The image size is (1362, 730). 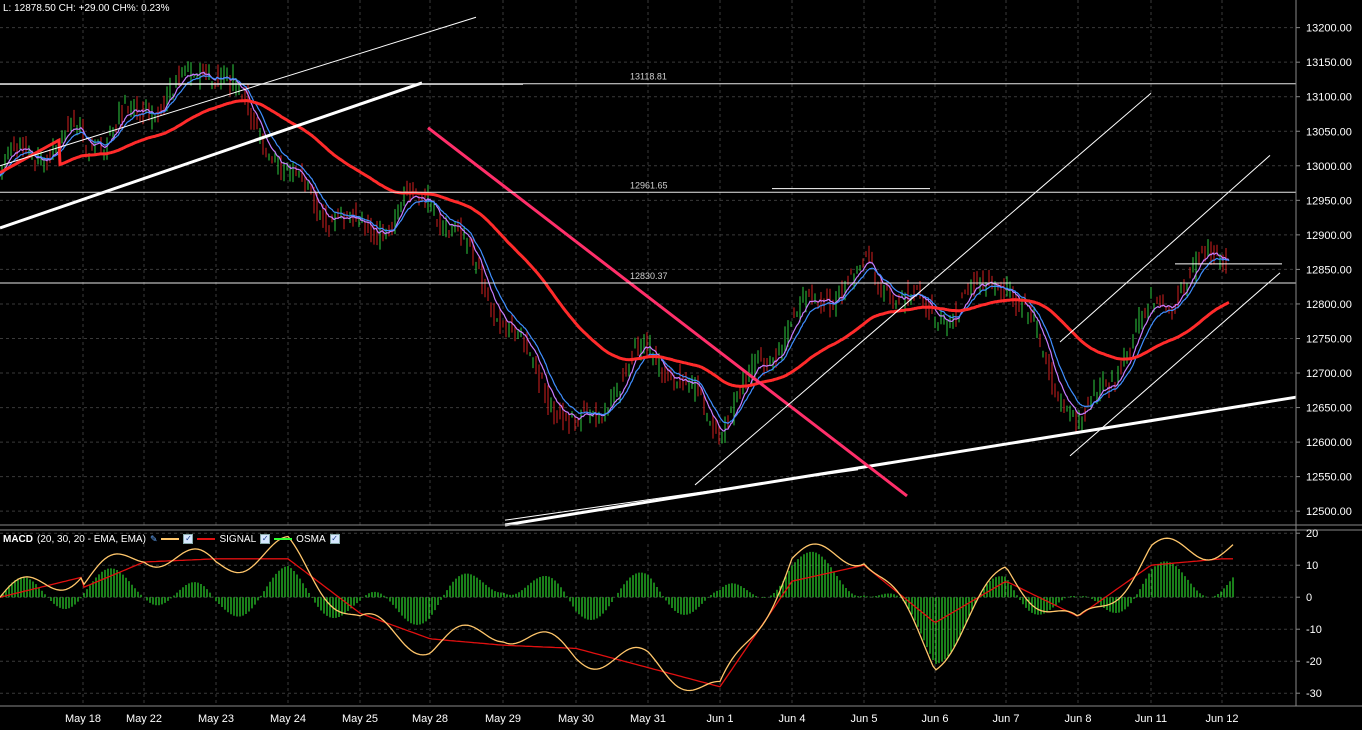 What do you see at coordinates (1329, 270) in the screenshot?
I see `y-tick-label: 12850.00` at bounding box center [1329, 270].